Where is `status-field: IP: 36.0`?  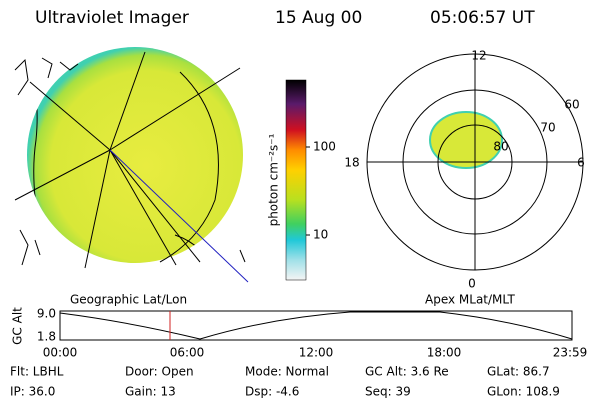
status-field: IP: 36.0 is located at coordinates (32, 392).